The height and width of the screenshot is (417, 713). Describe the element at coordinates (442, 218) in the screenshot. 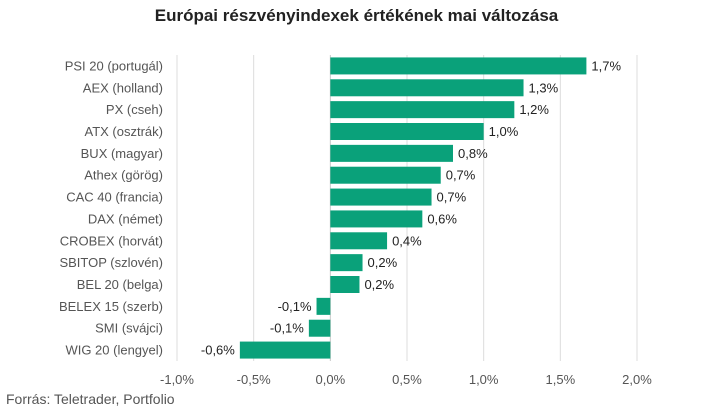

I see `data-label: 0,6%` at that location.